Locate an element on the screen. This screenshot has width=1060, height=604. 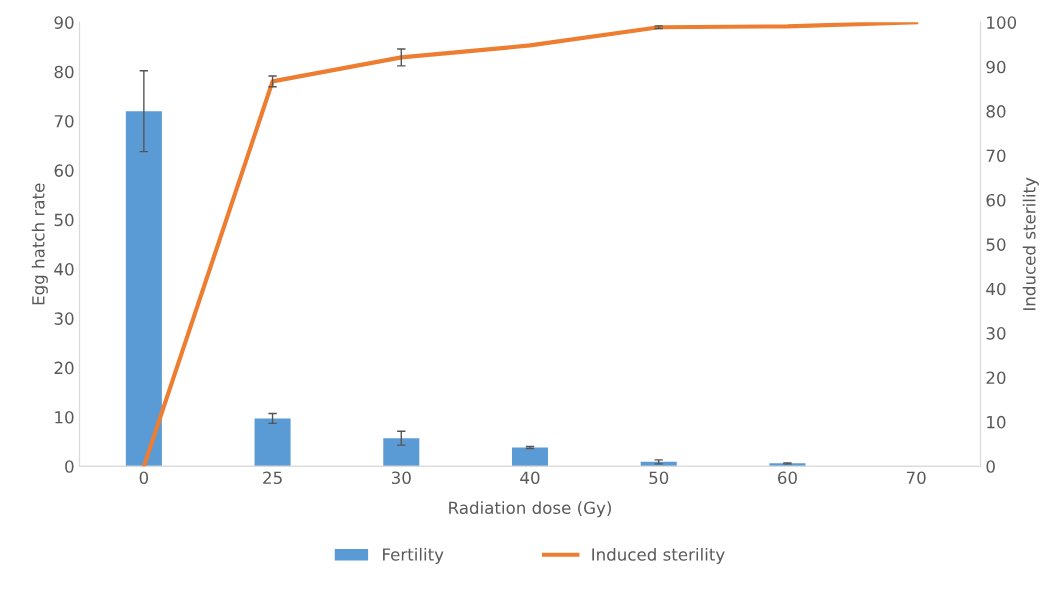
y2-tick-label: 10 is located at coordinates (996, 422).